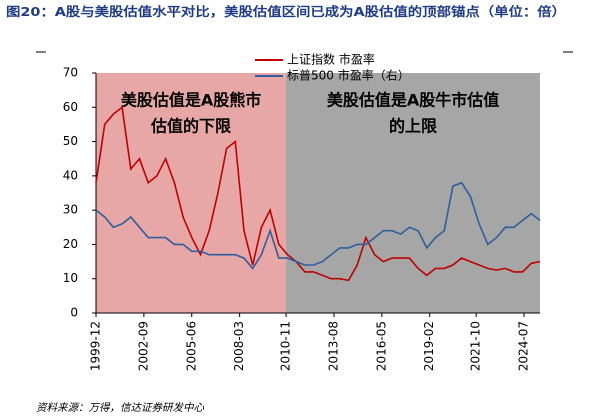 Image resolution: width=611 pixels, height=419 pixels. Describe the element at coordinates (286, 346) in the screenshot. I see `x-tick-label: 2010-11` at that location.